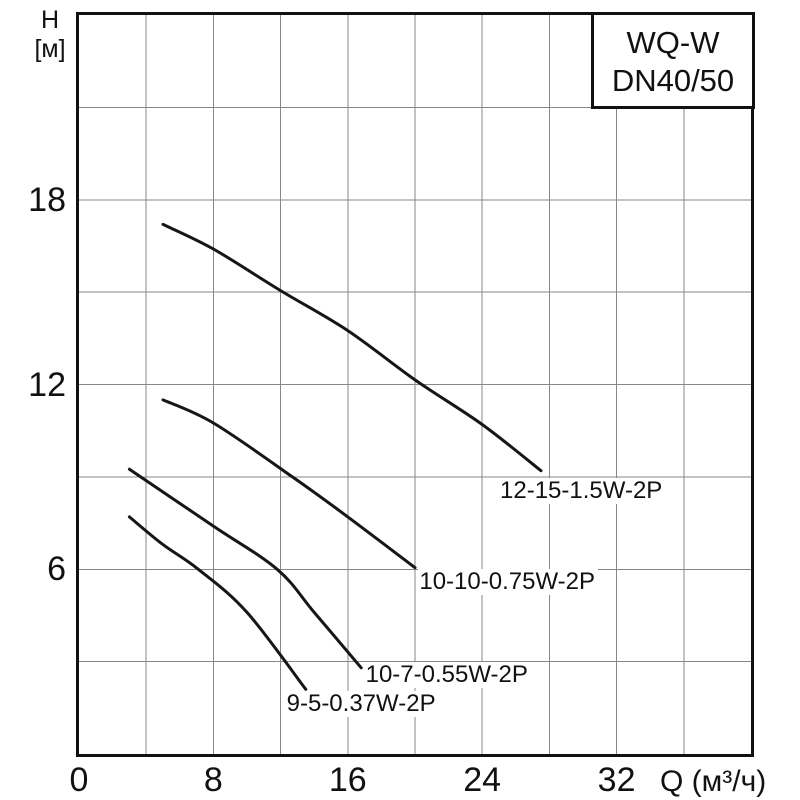  I want to click on x-tick-label-24: 24, so click(482, 780).